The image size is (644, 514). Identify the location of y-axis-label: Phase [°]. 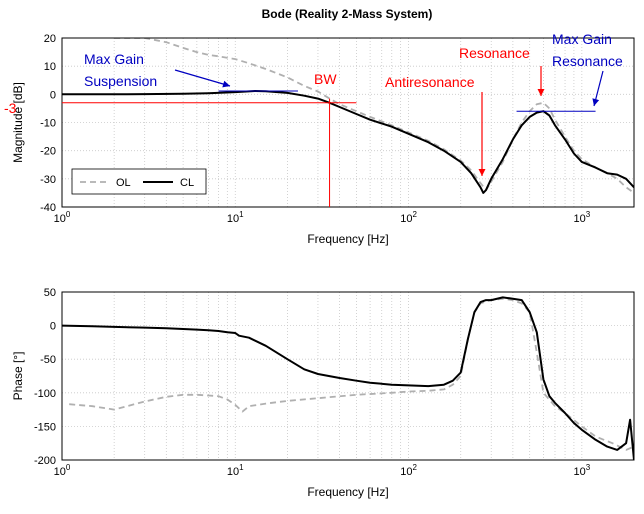
(18, 376).